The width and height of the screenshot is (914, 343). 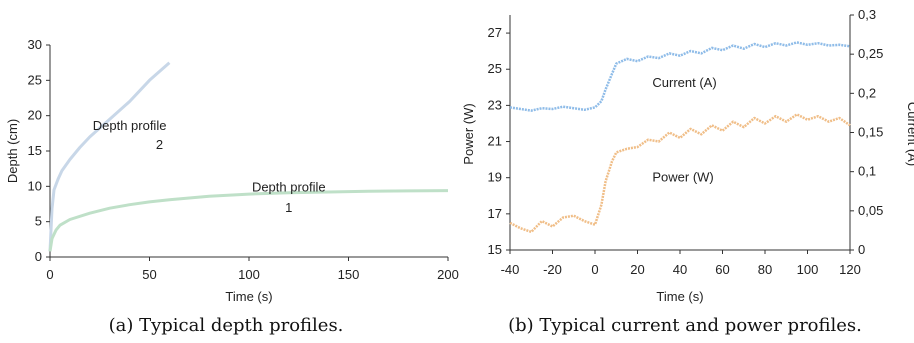 What do you see at coordinates (35, 150) in the screenshot?
I see `y-tick-label: 15` at bounding box center [35, 150].